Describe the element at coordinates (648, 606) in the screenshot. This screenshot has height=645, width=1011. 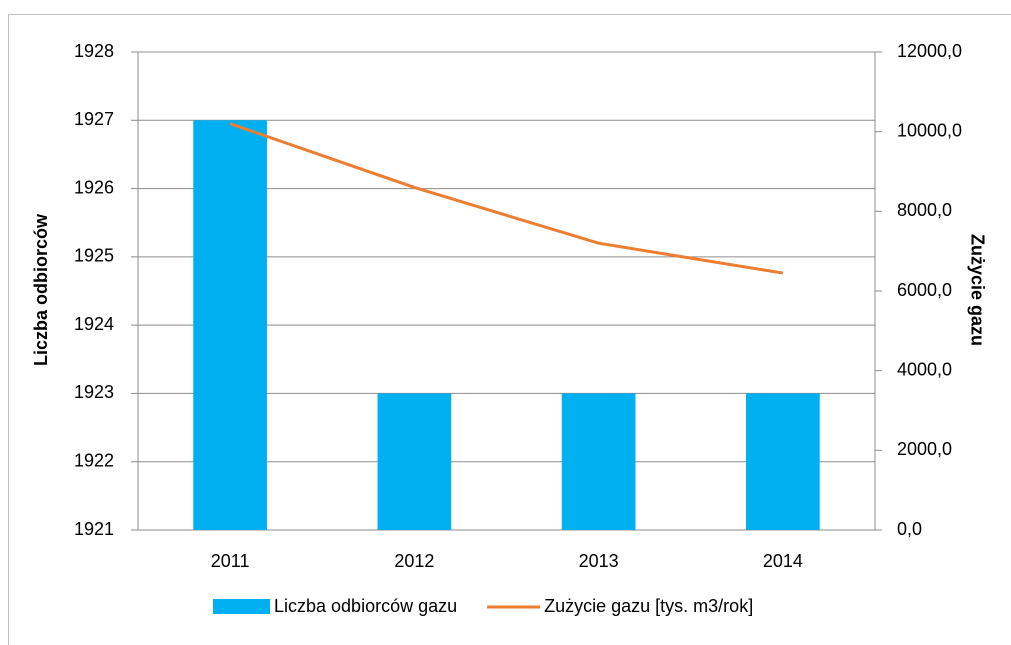
I see `legend-label: Zużycie gazu [tys. m3/rok]` at that location.